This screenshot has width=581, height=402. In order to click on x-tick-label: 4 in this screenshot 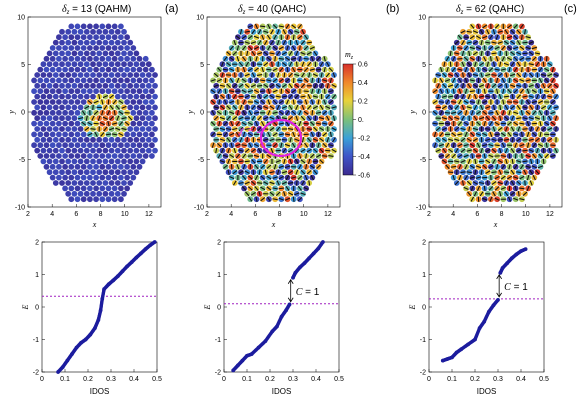, I will do `click(52, 214)`.